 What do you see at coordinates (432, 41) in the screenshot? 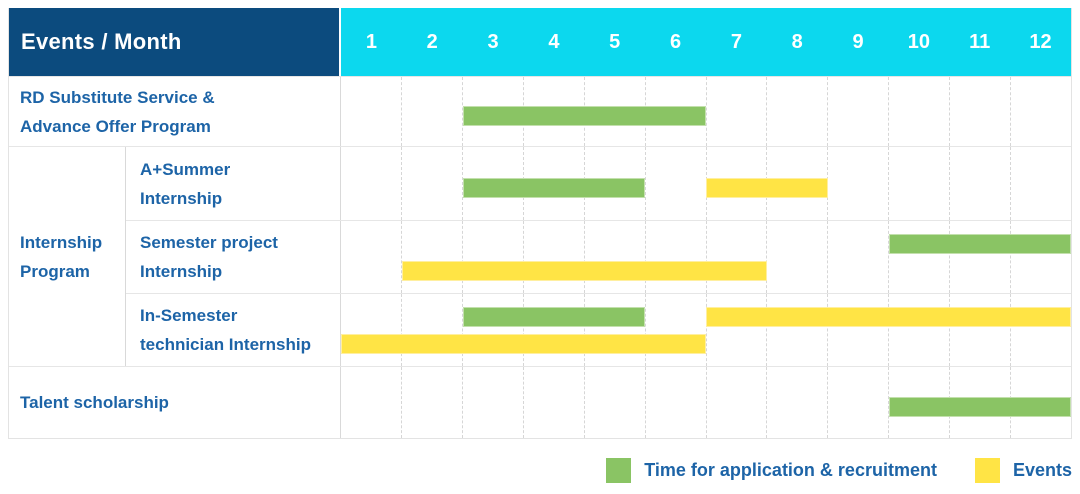
I see `month-label-2: 2` at bounding box center [432, 41].